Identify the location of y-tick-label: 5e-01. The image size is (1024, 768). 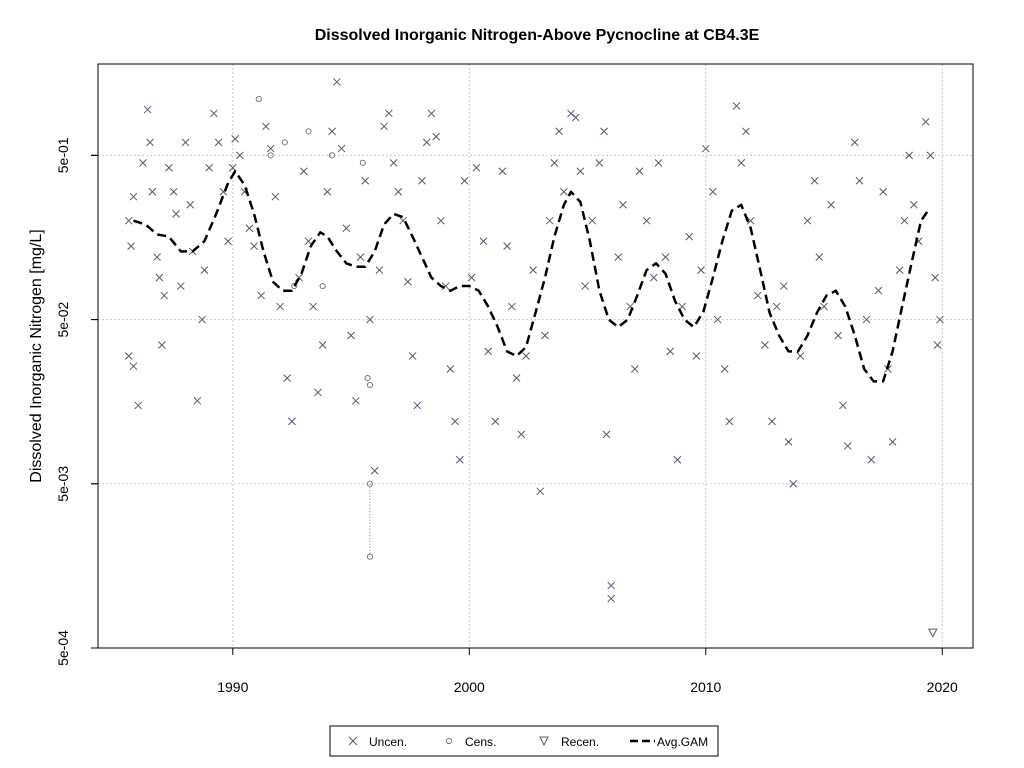
(63, 155).